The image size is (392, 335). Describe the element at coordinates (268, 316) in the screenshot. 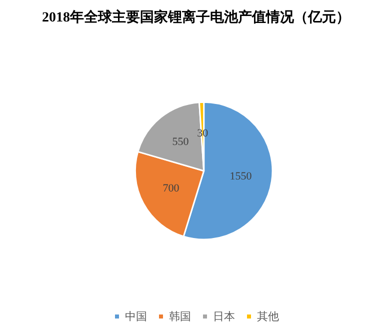

I see `legend-label: 其他` at that location.